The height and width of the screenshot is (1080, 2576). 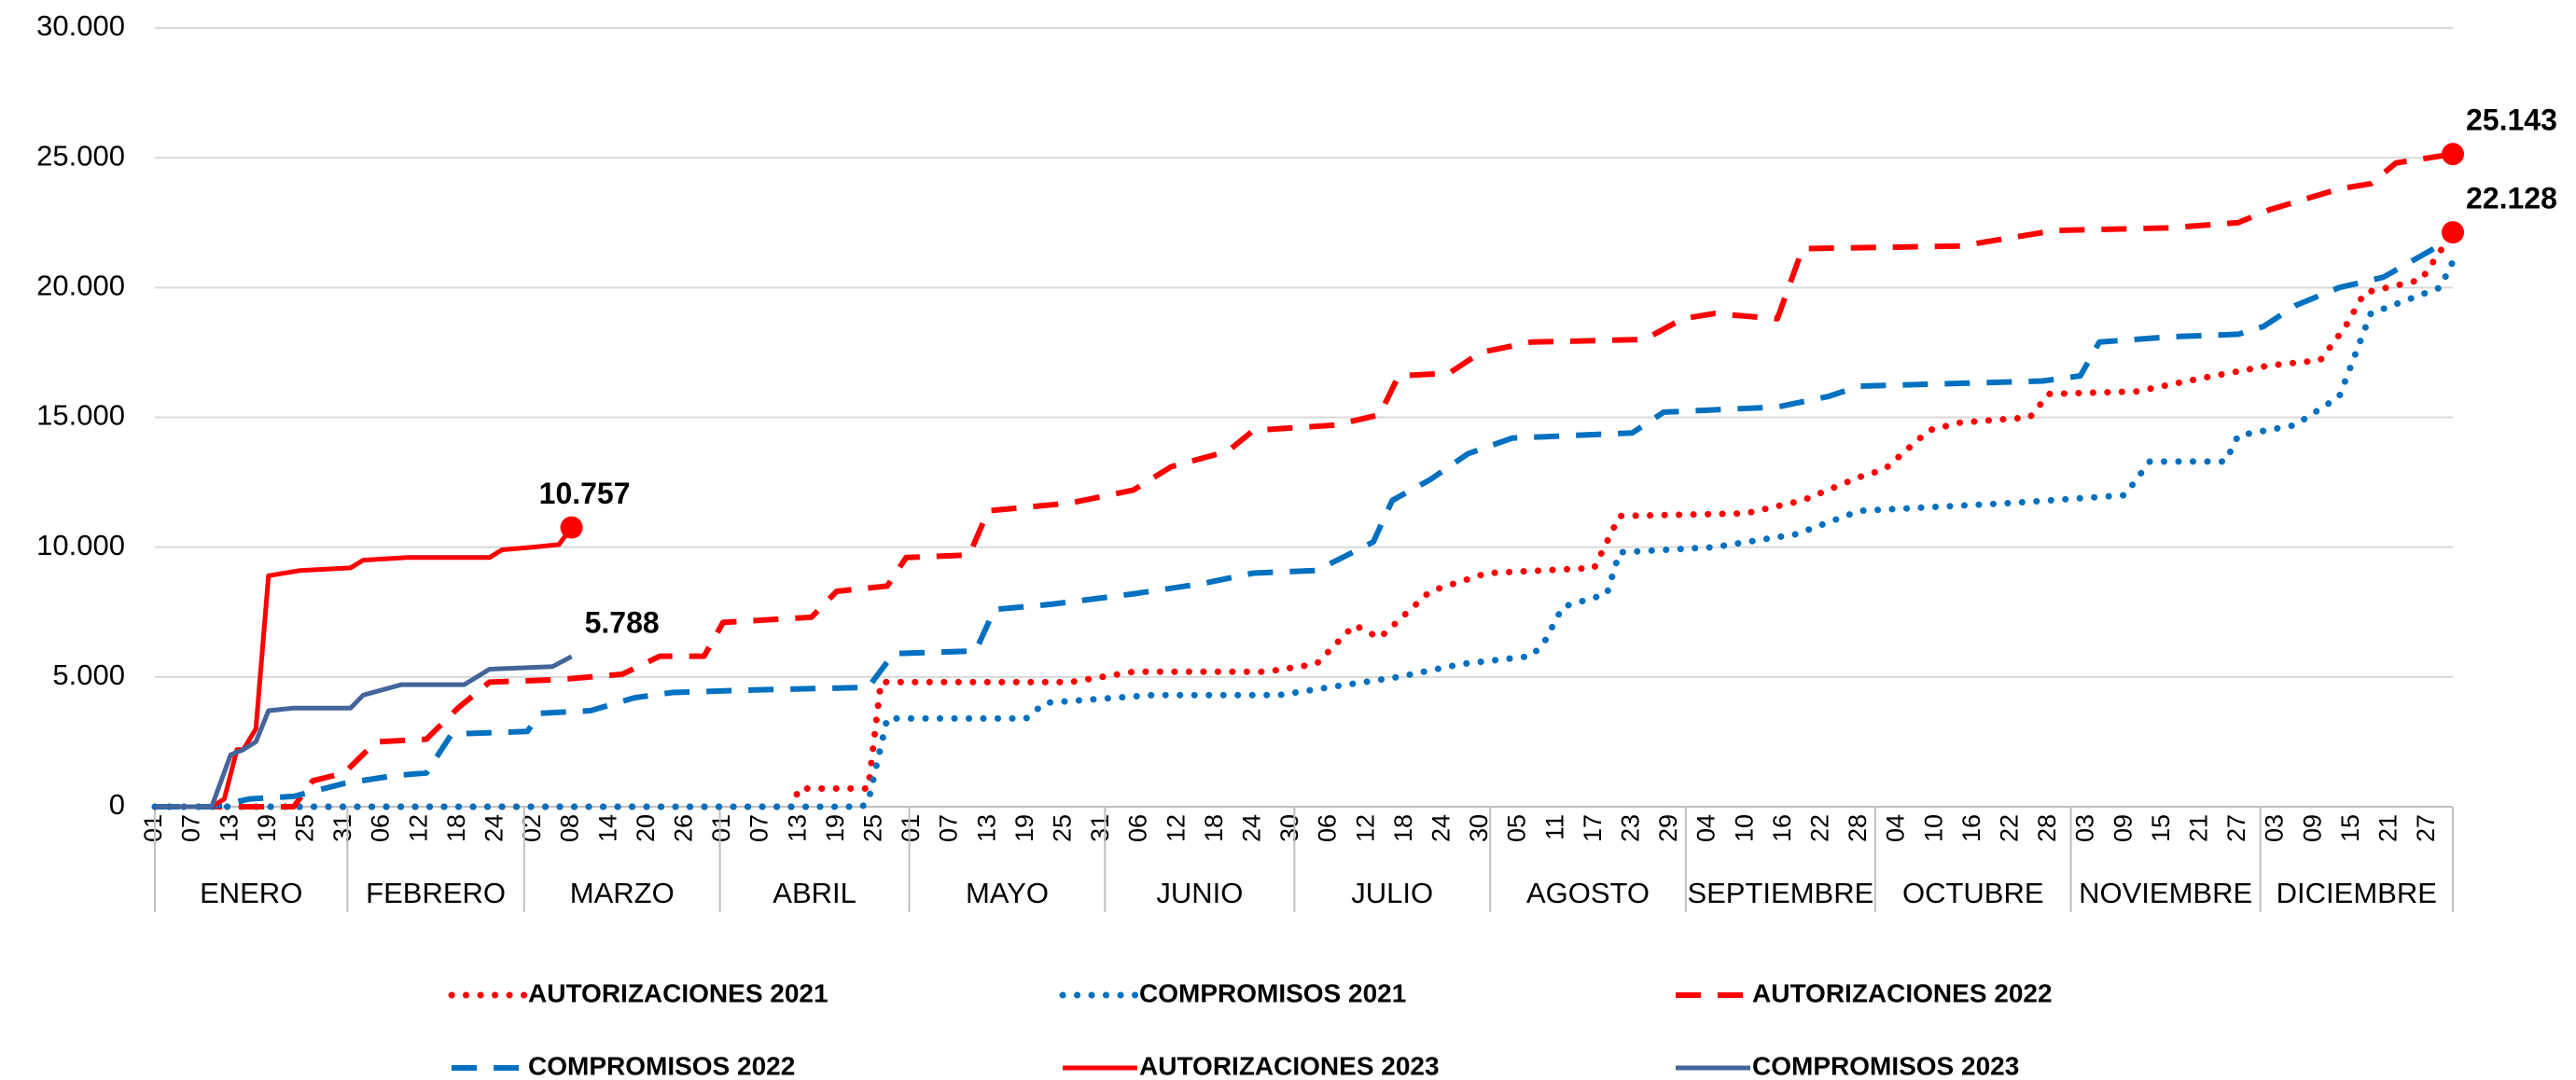 I want to click on y-tick-label: 30.000, so click(x=80, y=25).